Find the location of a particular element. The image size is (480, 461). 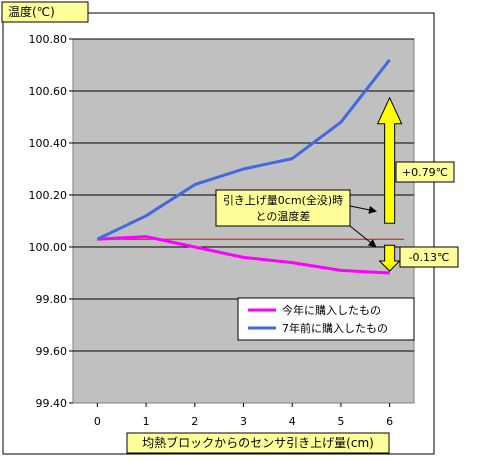

increase-arrow-icon is located at coordinates (389, 160).